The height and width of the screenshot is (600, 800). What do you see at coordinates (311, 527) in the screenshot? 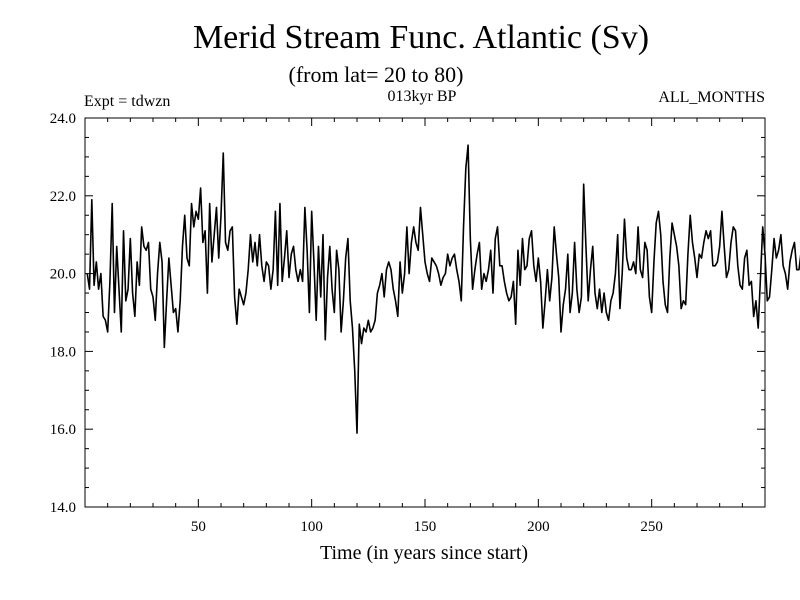
I see `x-tick-label: 100` at bounding box center [311, 527].